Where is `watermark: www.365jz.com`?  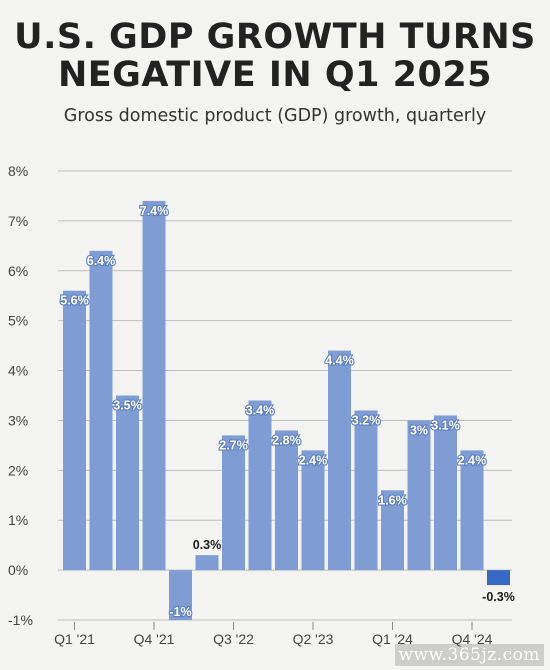 watermark: www.365jz.com is located at coordinates (469, 655).